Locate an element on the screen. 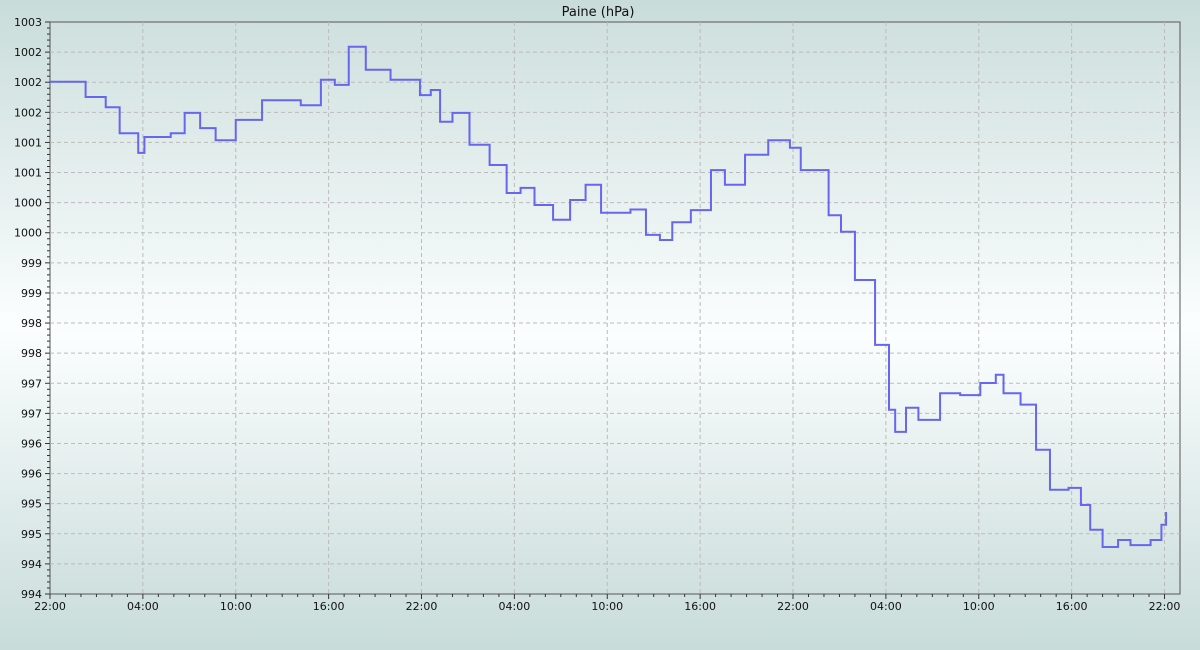 This screenshot has height=650, width=1200. y-tick-label: 1003 is located at coordinates (28, 22).